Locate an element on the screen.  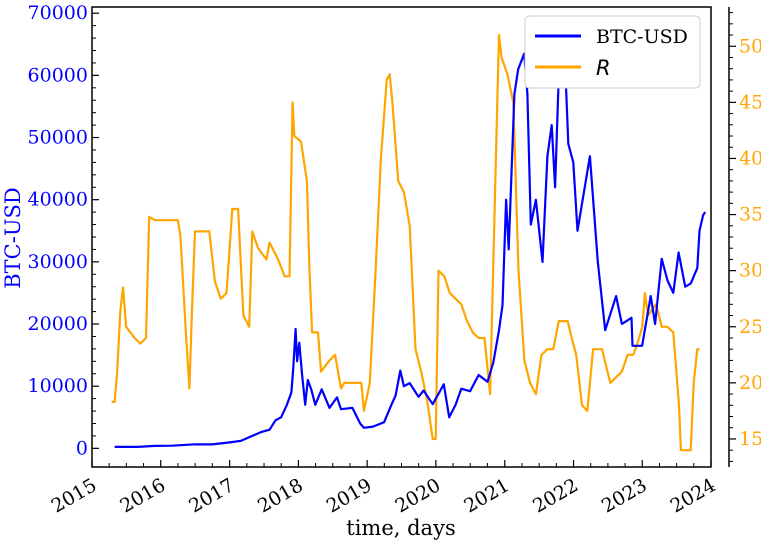
right-tick-label: 40 is located at coordinates (750, 158).